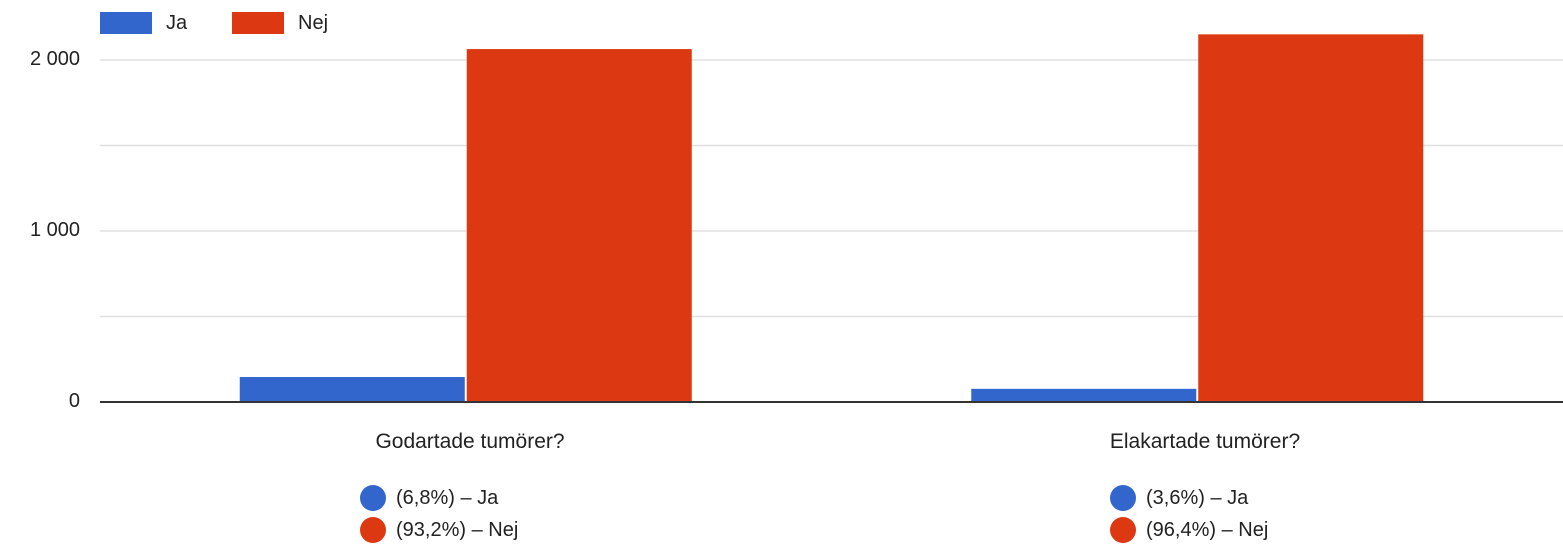  Describe the element at coordinates (126, 23) in the screenshot. I see `legend-swatch-ja` at that location.